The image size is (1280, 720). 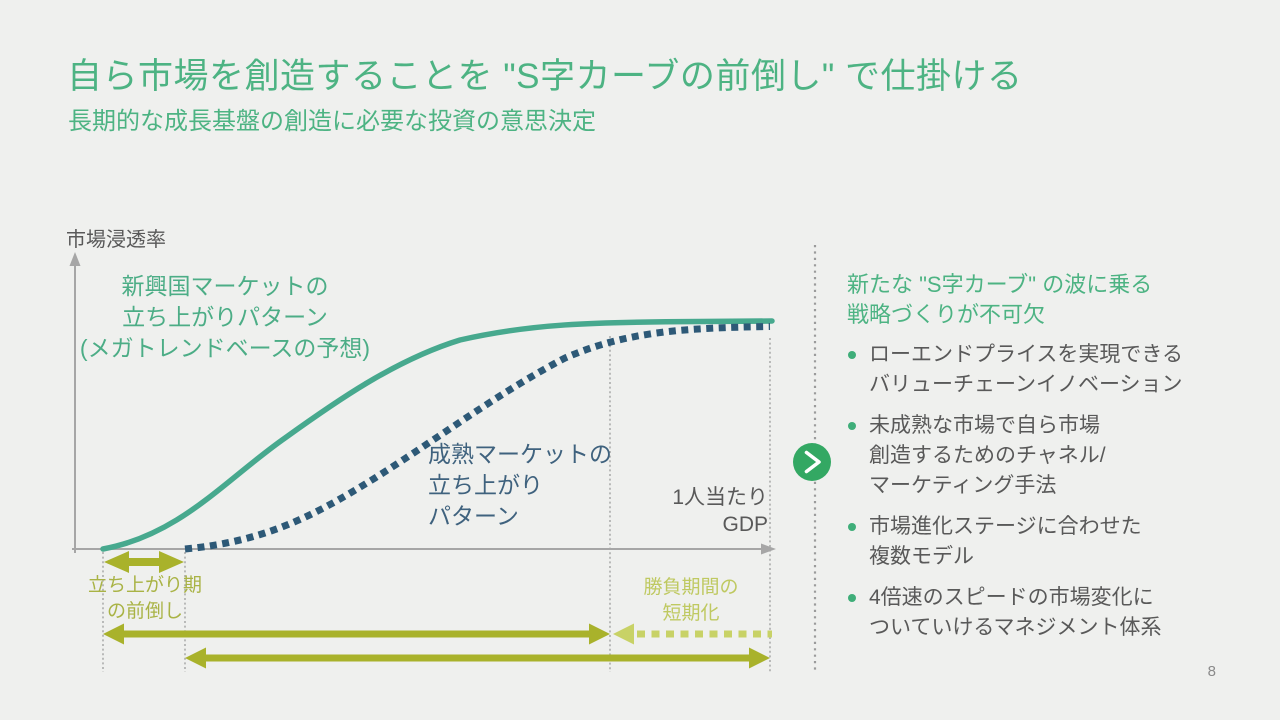 I want to click on x-axis-arrowhead-icon, so click(x=768, y=549).